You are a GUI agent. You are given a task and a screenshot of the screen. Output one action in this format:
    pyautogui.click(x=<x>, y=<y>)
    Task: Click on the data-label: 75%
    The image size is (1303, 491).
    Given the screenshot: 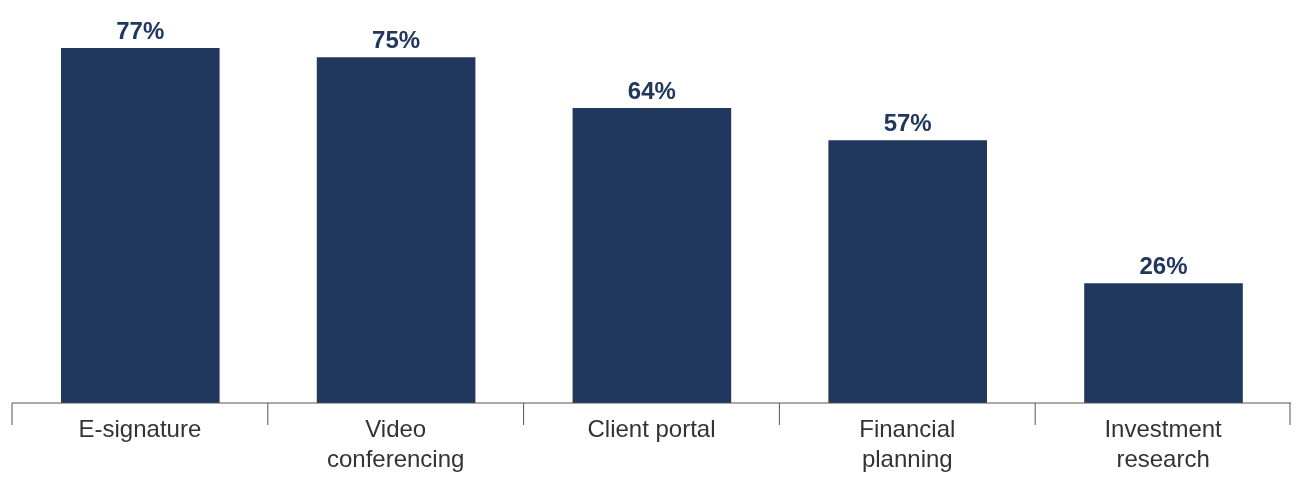 What is the action you would take?
    pyautogui.click(x=396, y=40)
    